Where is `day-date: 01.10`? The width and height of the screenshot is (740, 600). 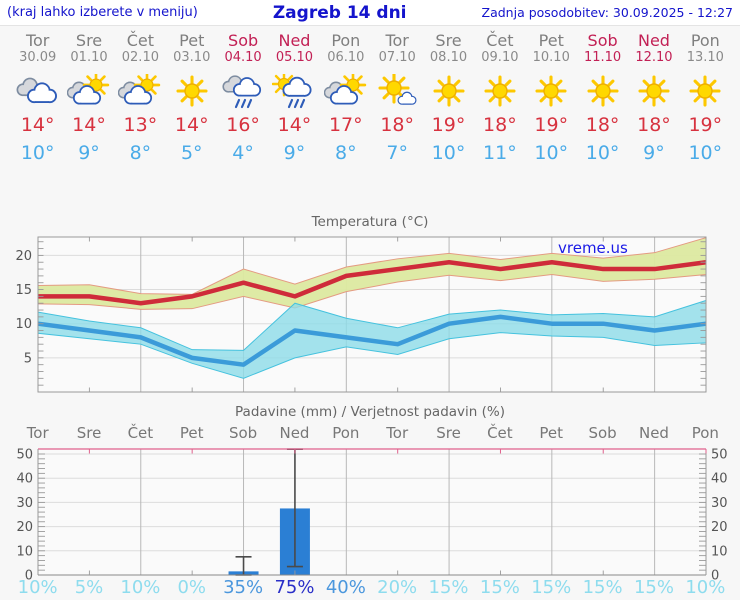 day-date: 01.10 is located at coordinates (89, 57).